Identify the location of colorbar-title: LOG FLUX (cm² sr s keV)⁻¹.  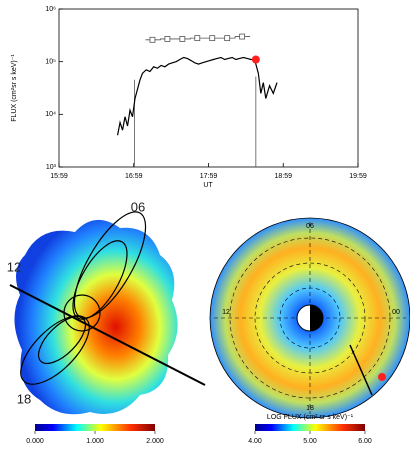
(310, 417).